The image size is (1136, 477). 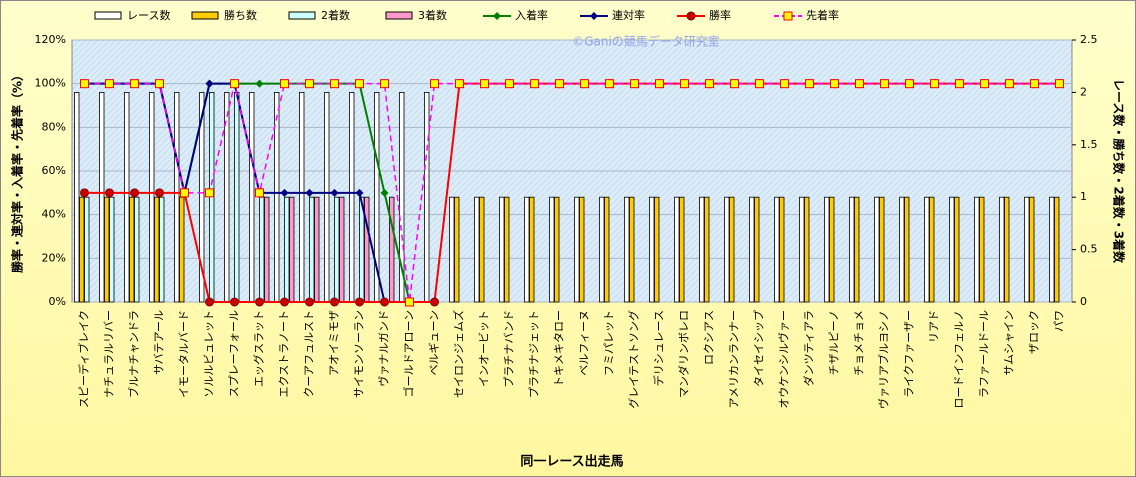 What do you see at coordinates (434, 342) in the screenshot?
I see `x-tick-label: ベルギューン` at bounding box center [434, 342].